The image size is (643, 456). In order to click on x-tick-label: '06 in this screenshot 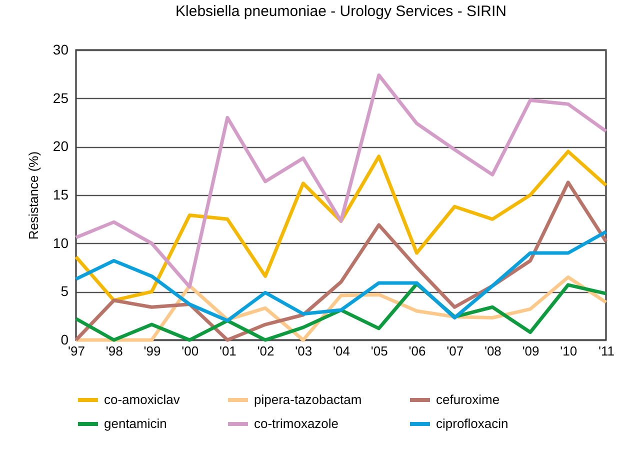, I will do `click(417, 351)`.